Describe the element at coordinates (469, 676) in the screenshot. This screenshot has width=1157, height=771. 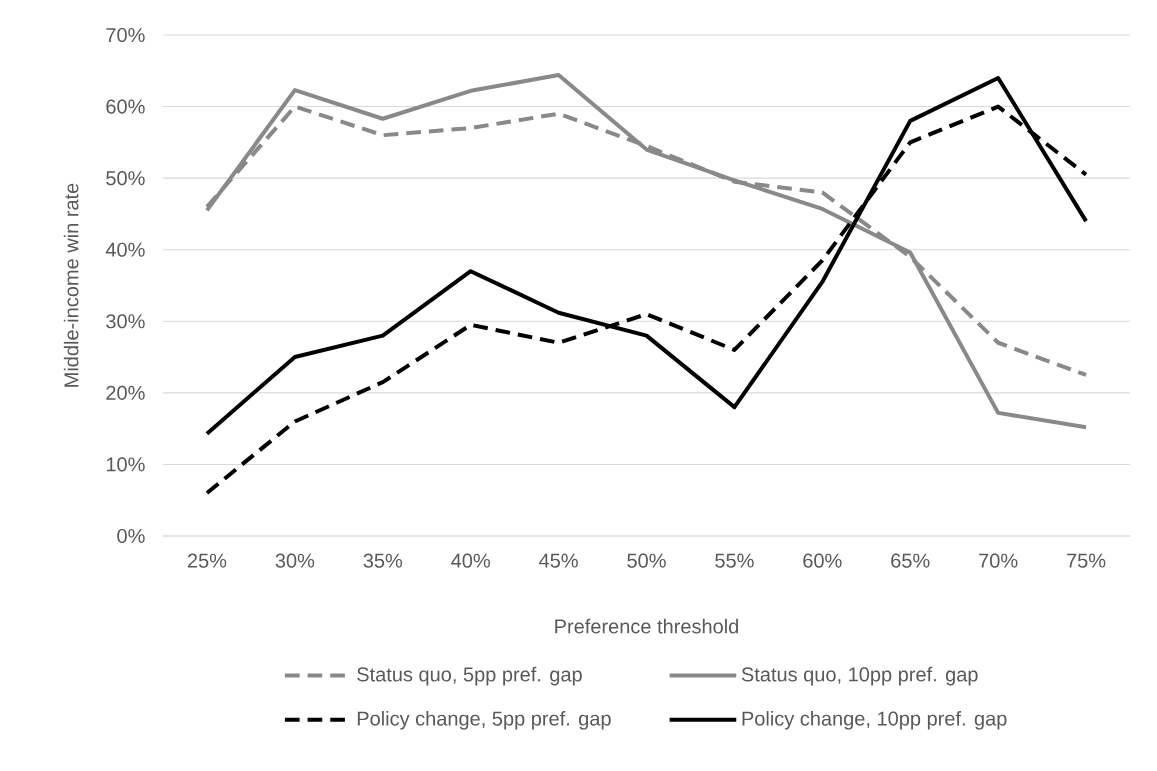
I see `legend-label: Status quo, 5pp pref. gap` at that location.